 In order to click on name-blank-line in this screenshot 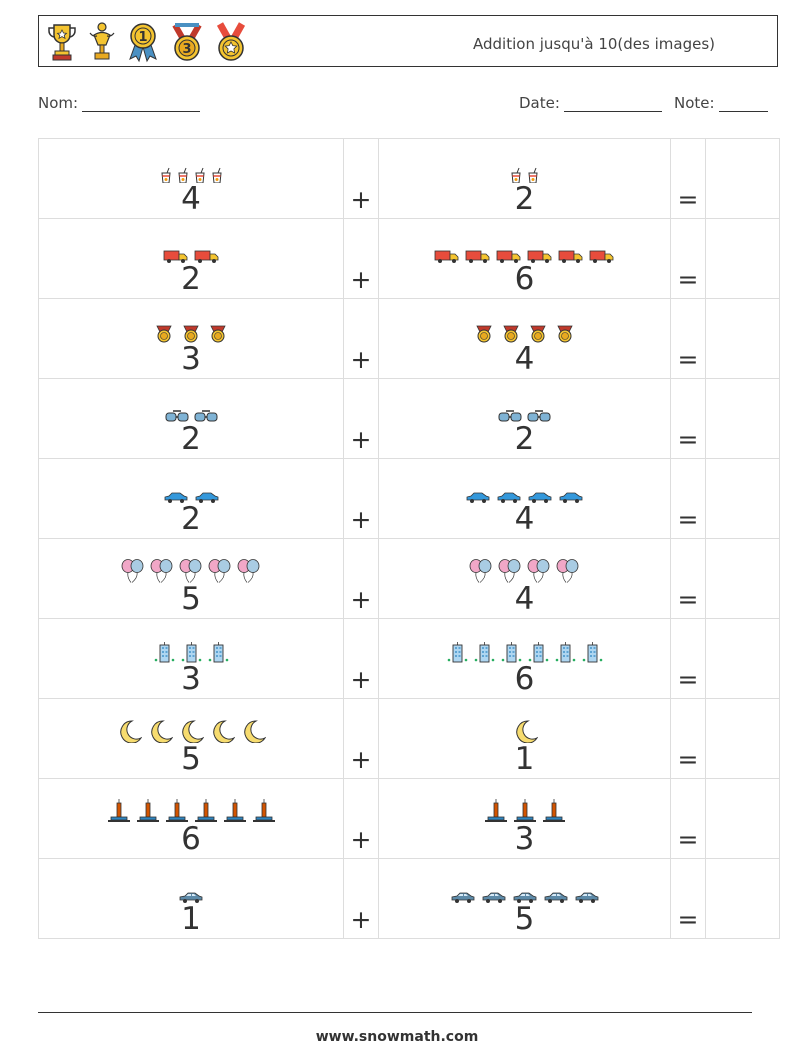, I will do `click(141, 104)`.